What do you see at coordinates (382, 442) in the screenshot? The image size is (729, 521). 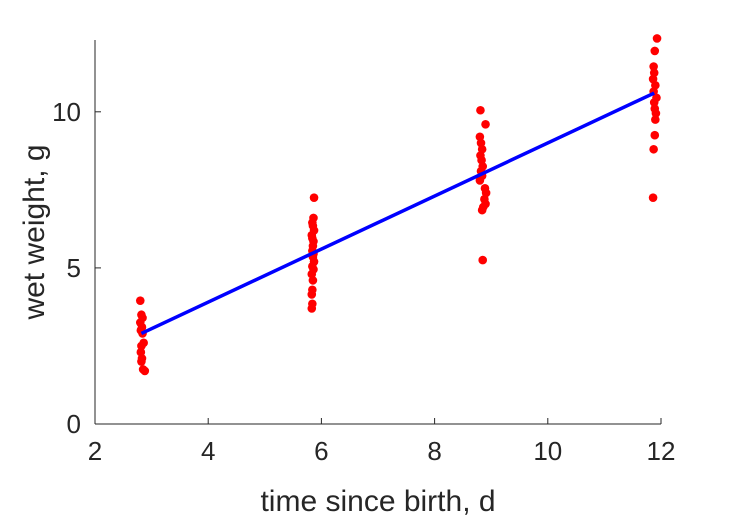 I see `x-axis-ticks: 2 4 6 8 10 12` at bounding box center [382, 442].